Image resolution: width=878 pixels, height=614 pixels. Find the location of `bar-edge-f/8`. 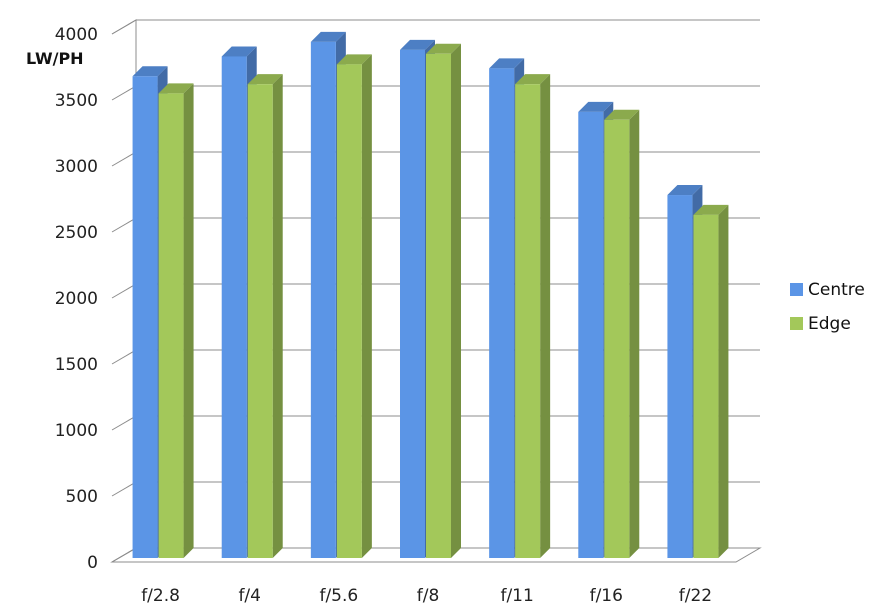

bar-edge-f/8 is located at coordinates (443, 301).